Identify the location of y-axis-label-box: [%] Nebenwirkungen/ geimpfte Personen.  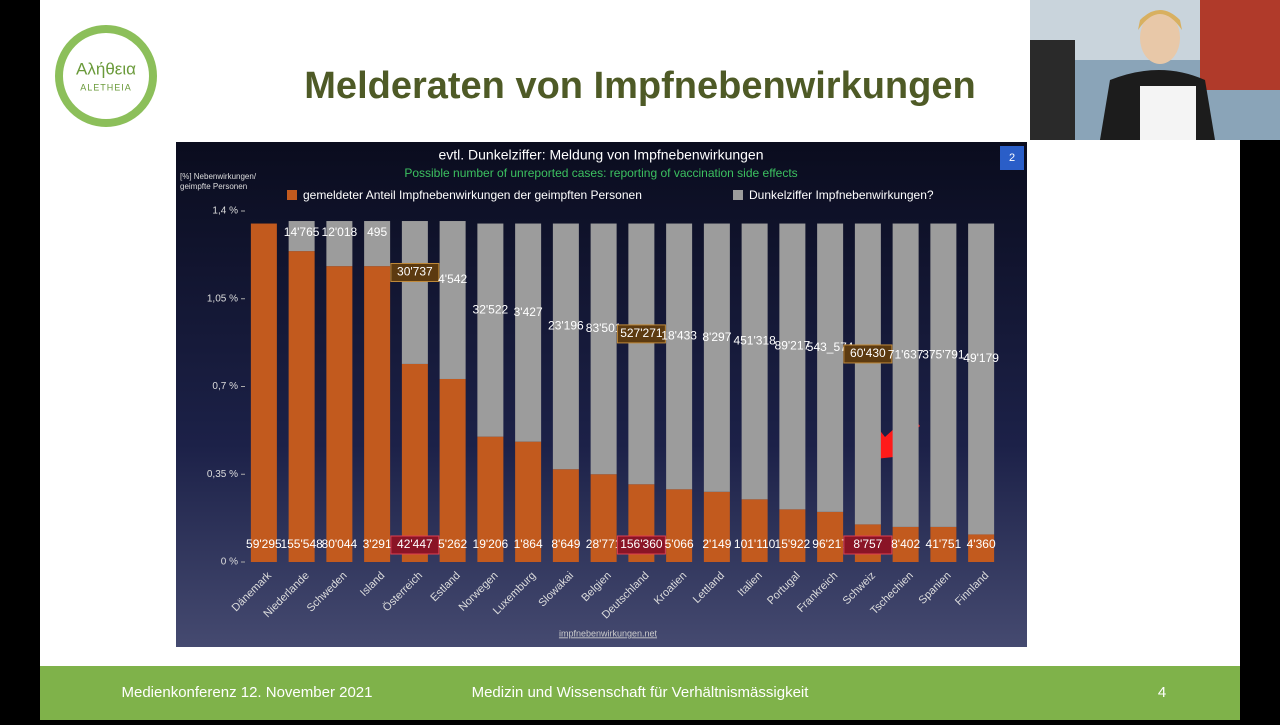
(218, 181).